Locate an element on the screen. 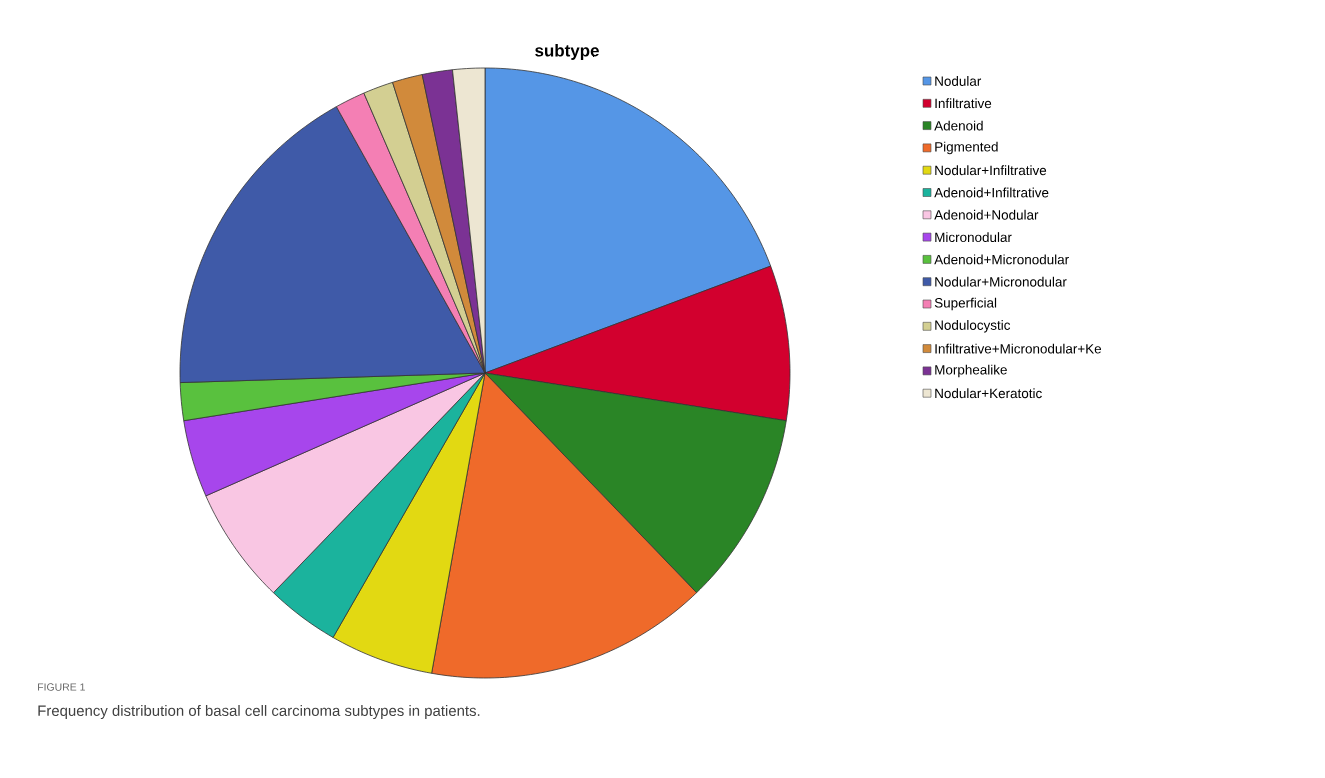  legend-label: Nodulocystic is located at coordinates (973, 326).